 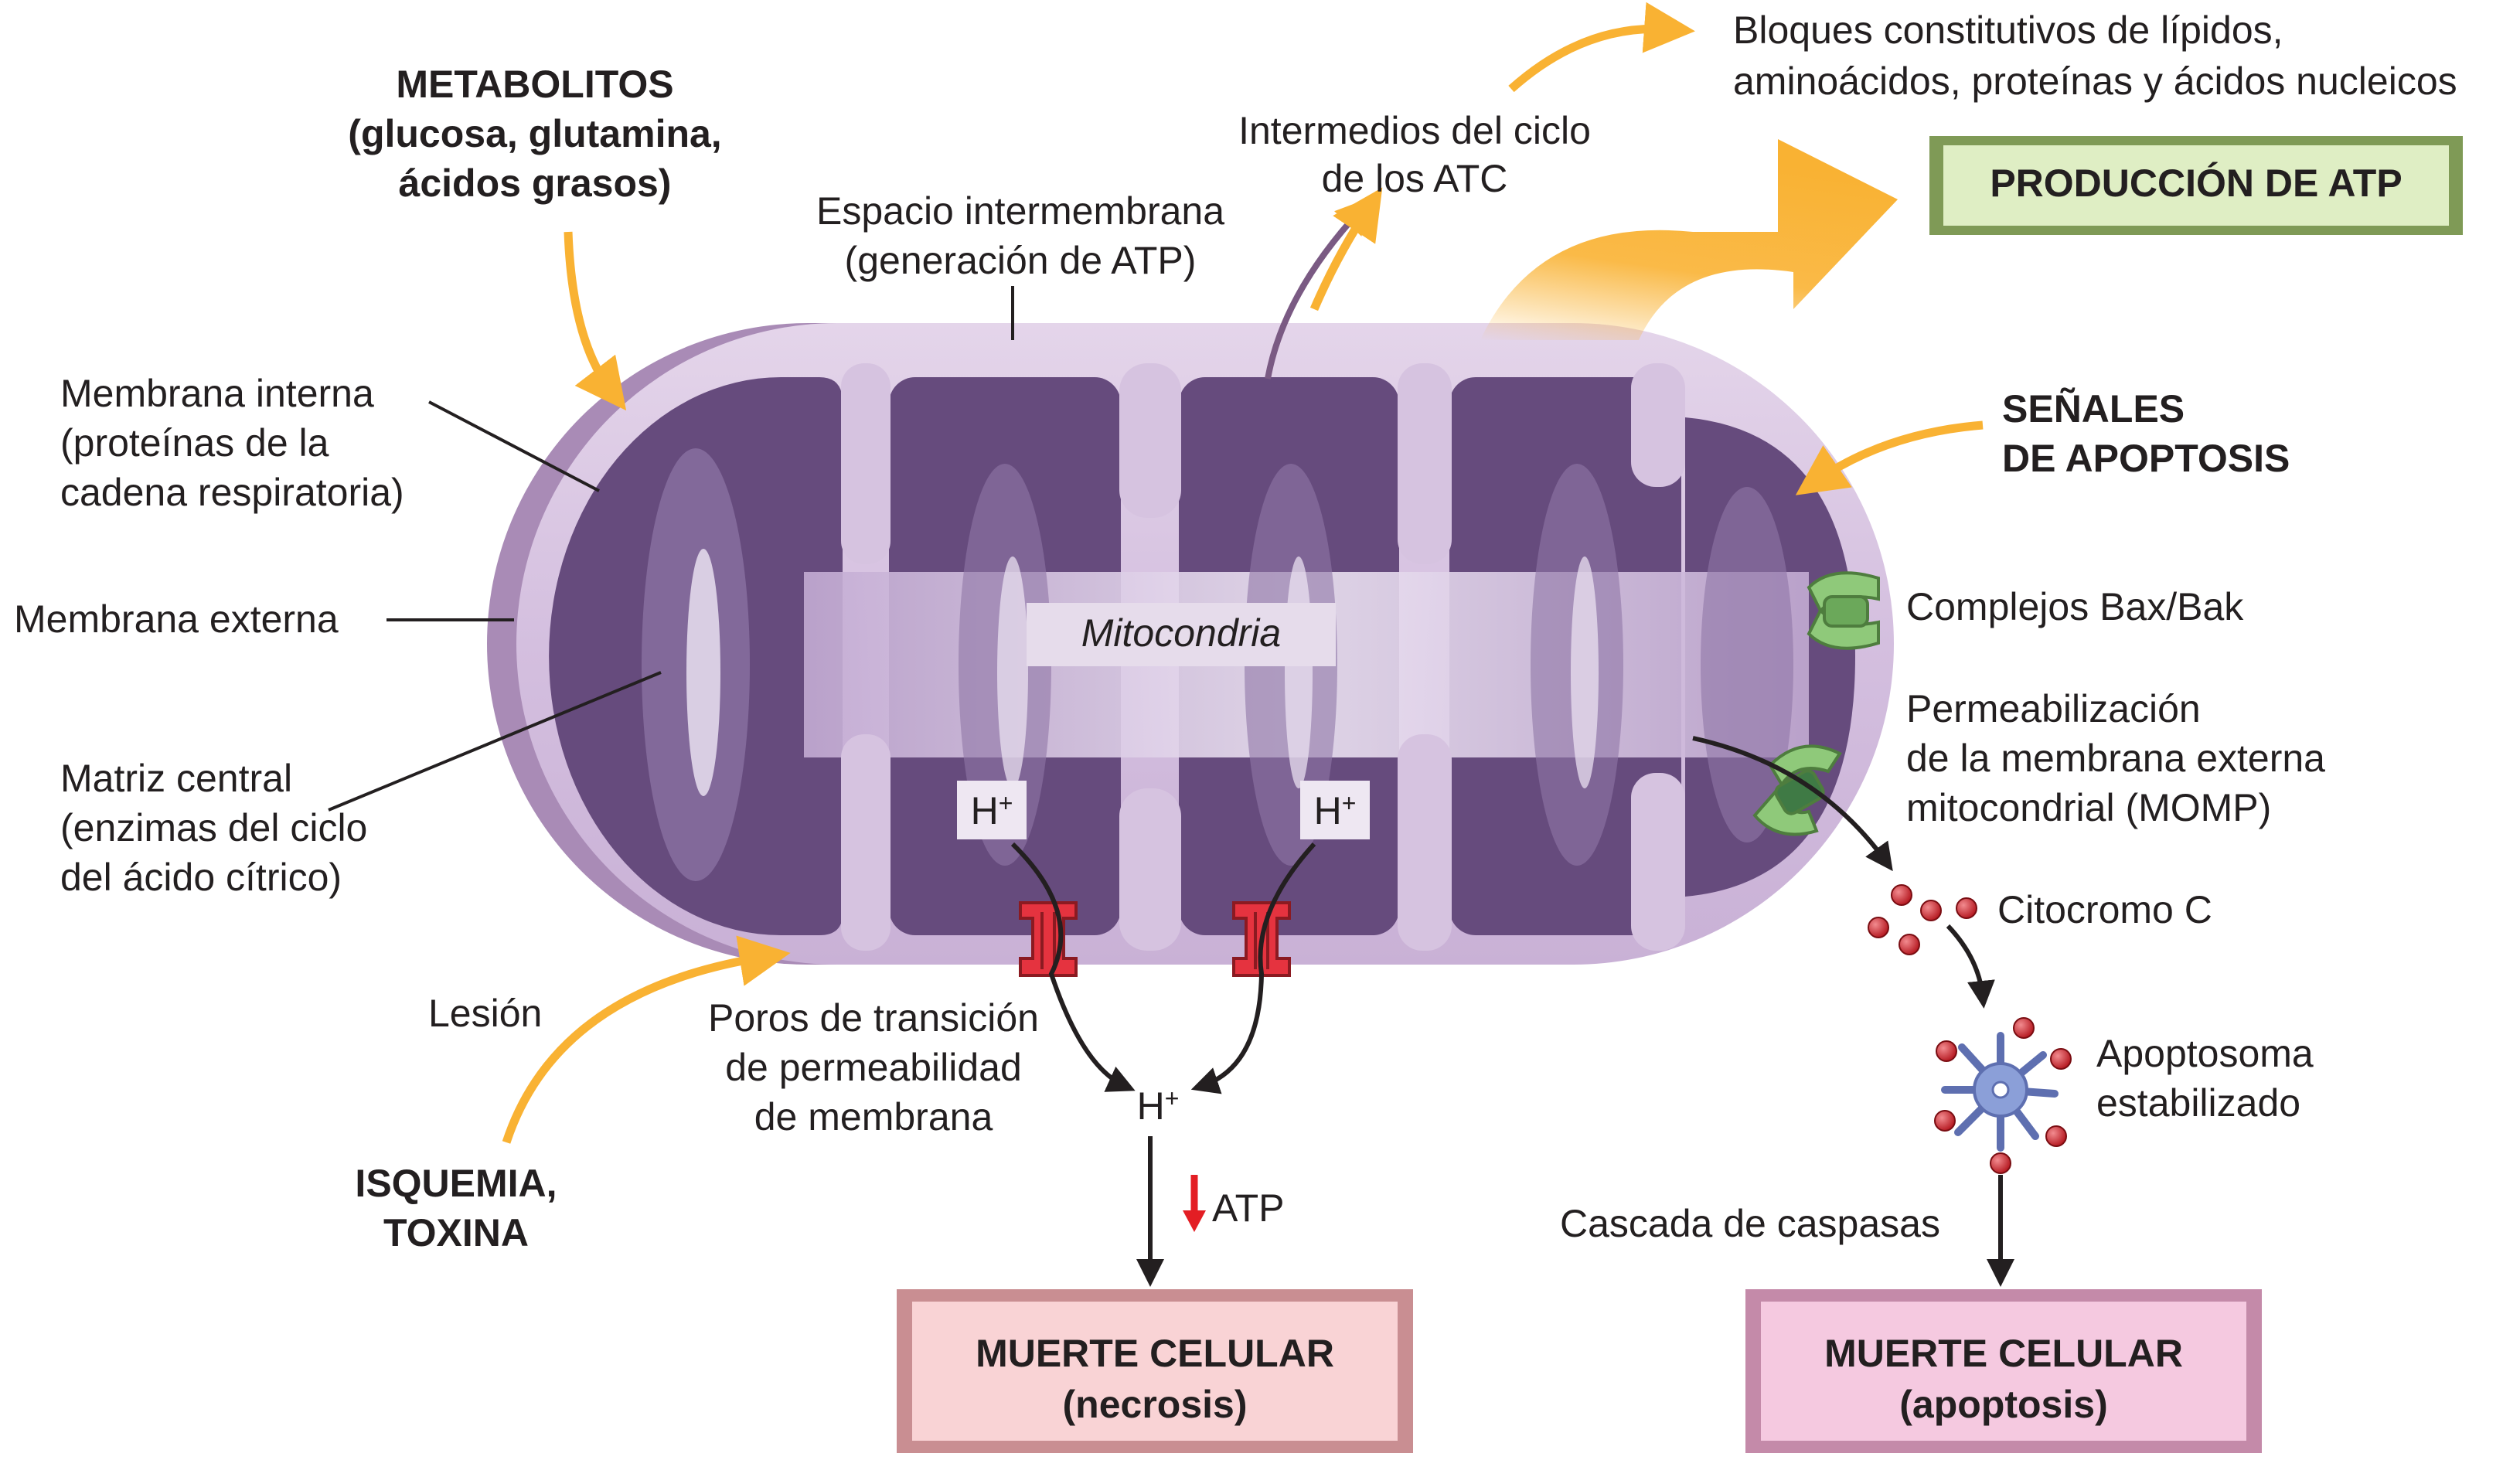 I want to click on svg-text: de permeabilidad, so click(x=874, y=1067).